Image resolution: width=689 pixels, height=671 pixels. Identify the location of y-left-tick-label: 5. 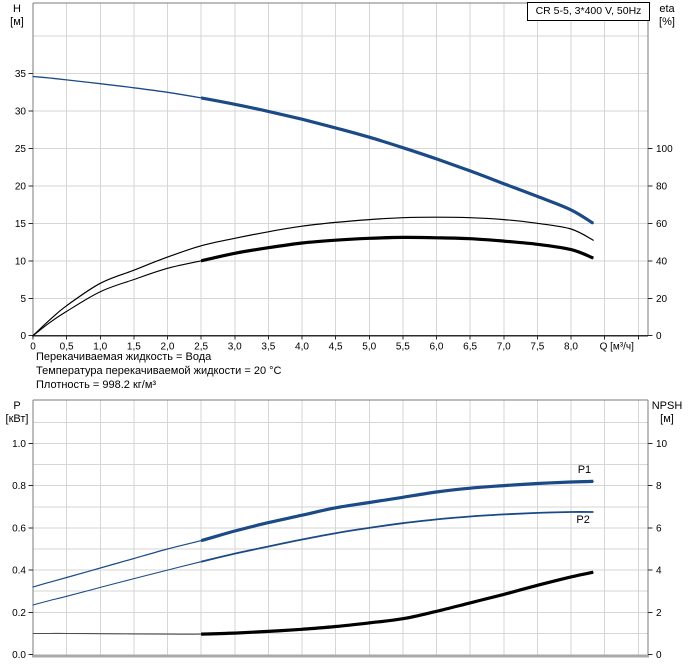
(23, 299).